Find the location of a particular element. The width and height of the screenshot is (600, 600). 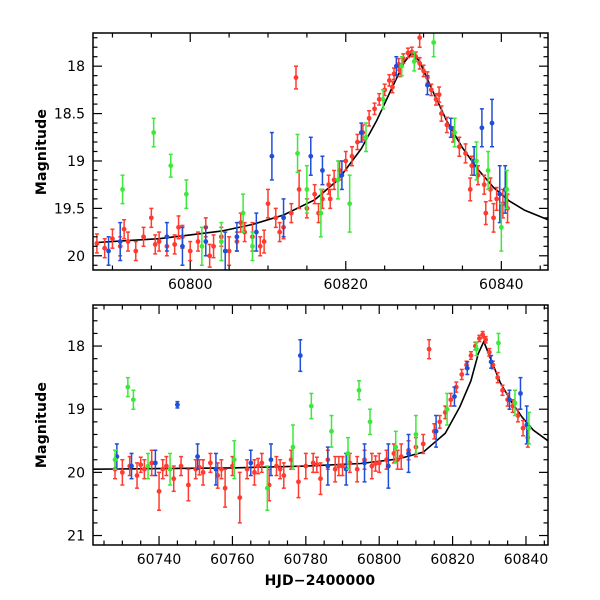

bottom-panel-x-tick-label: 60800 is located at coordinates (379, 560).